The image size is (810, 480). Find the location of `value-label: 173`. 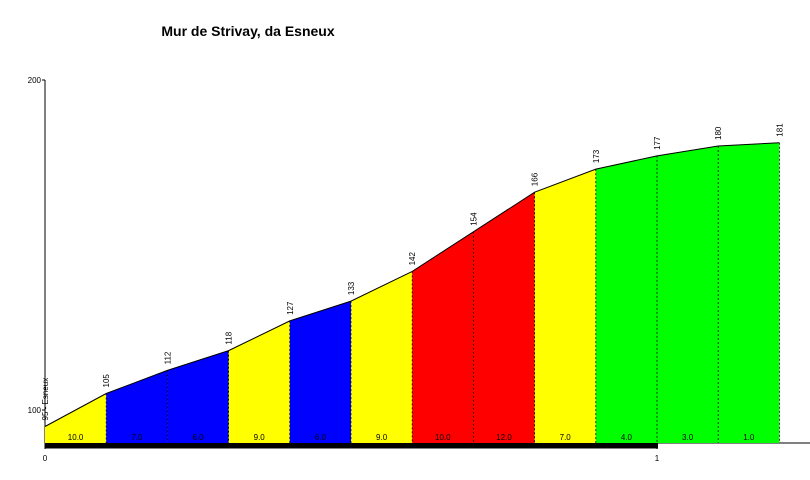

value-label: 173 is located at coordinates (596, 156).